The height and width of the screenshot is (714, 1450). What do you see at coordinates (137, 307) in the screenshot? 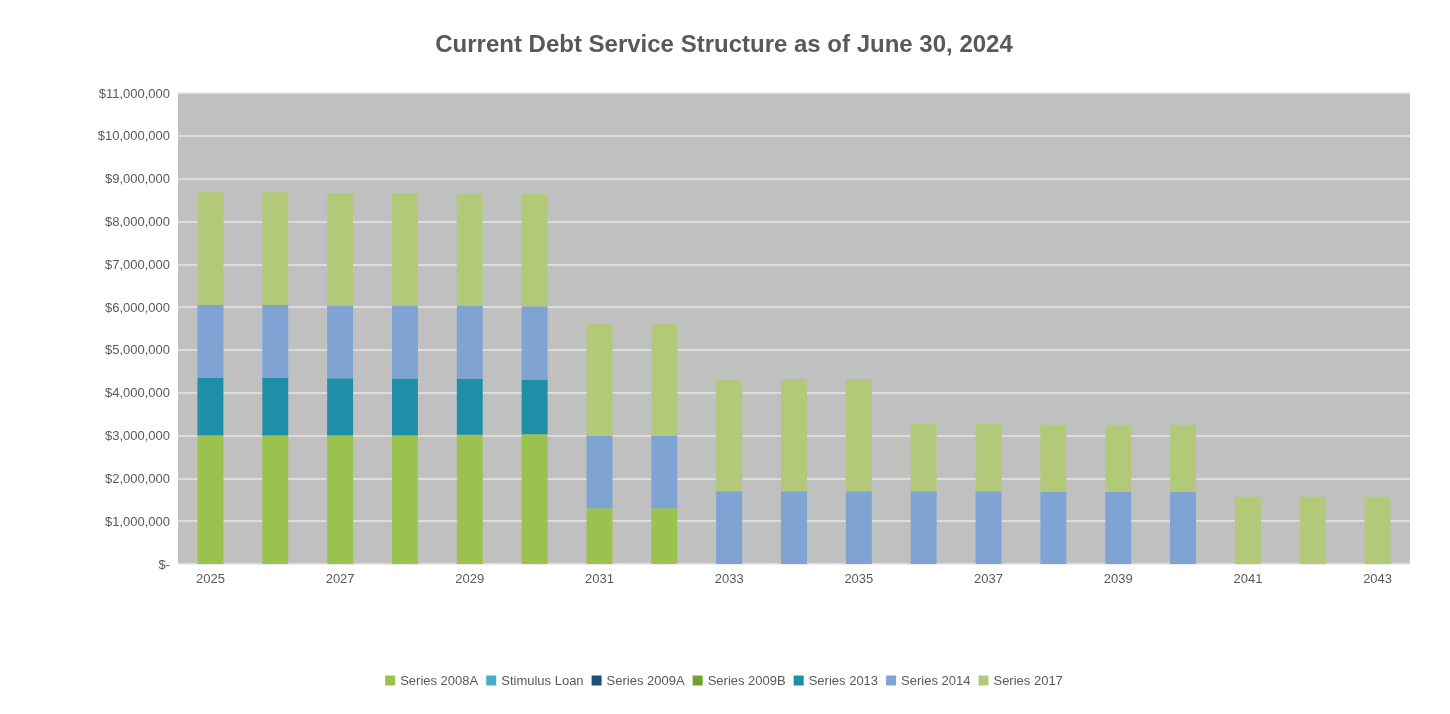
I see `y-tick-label: $6,000,000` at bounding box center [137, 307].